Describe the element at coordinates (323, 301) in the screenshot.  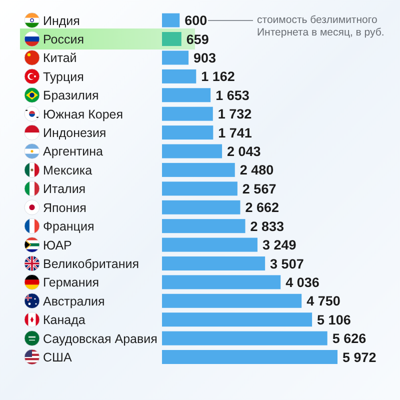
I see `data-label: 4 750` at that location.